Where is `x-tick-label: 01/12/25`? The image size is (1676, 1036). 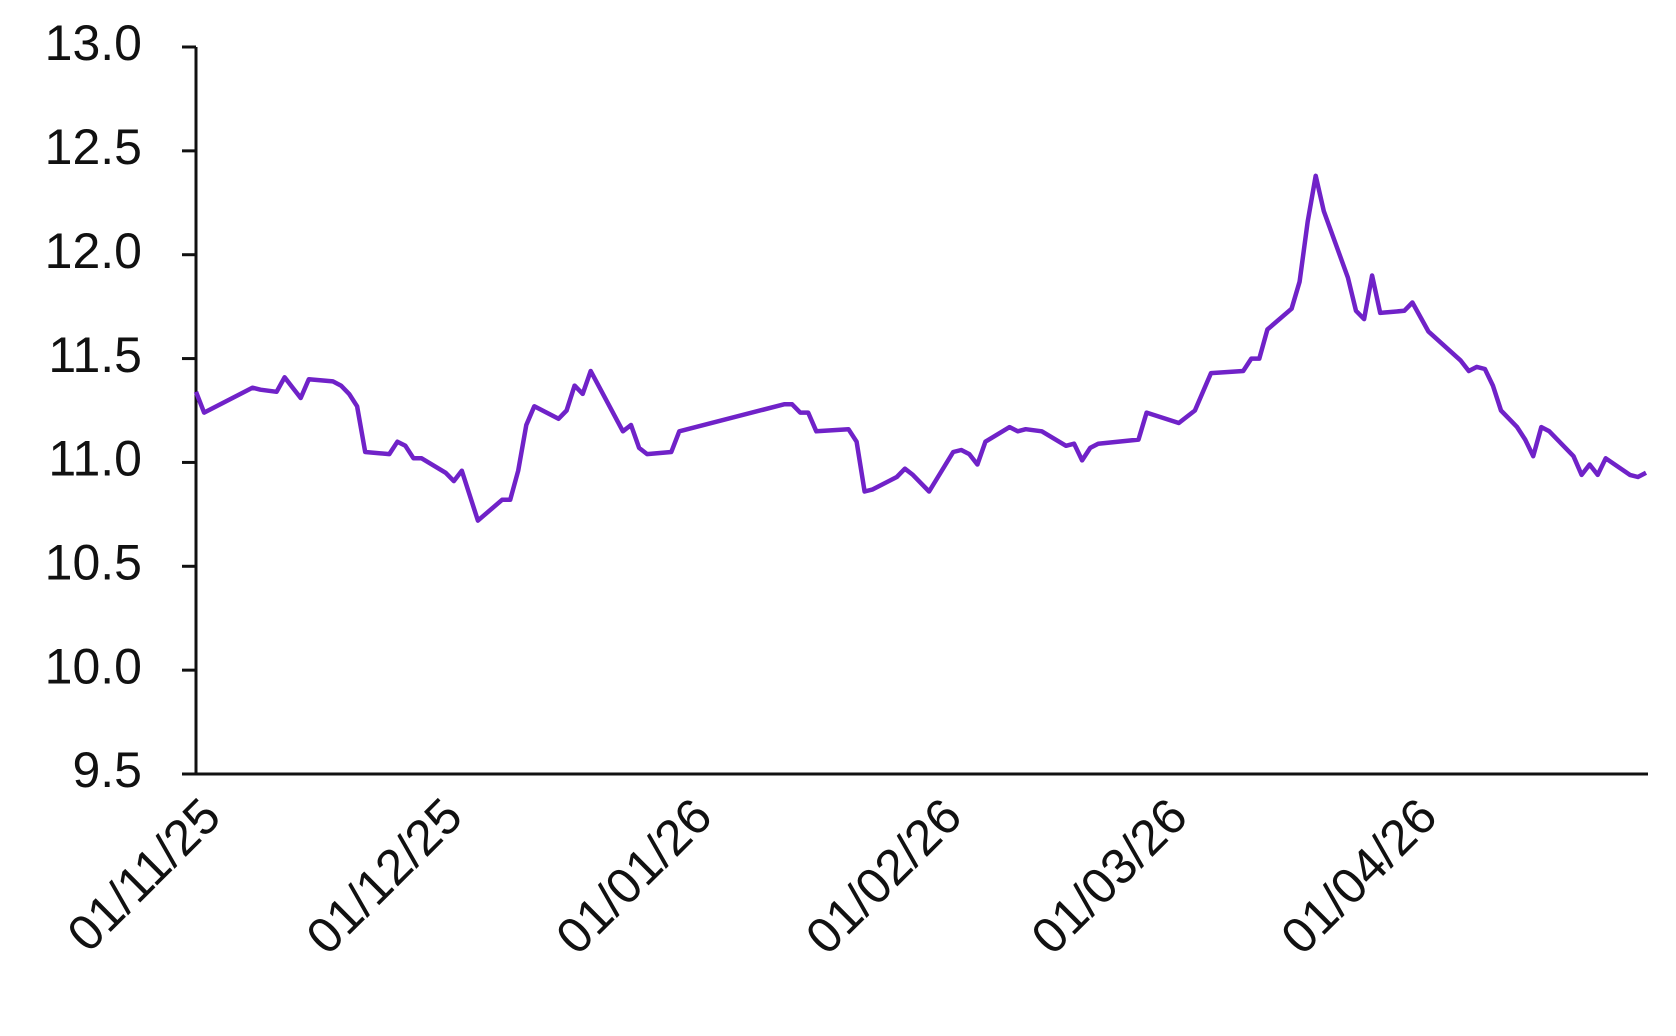 x-tick-label: 01/12/25 is located at coordinates (384, 876).